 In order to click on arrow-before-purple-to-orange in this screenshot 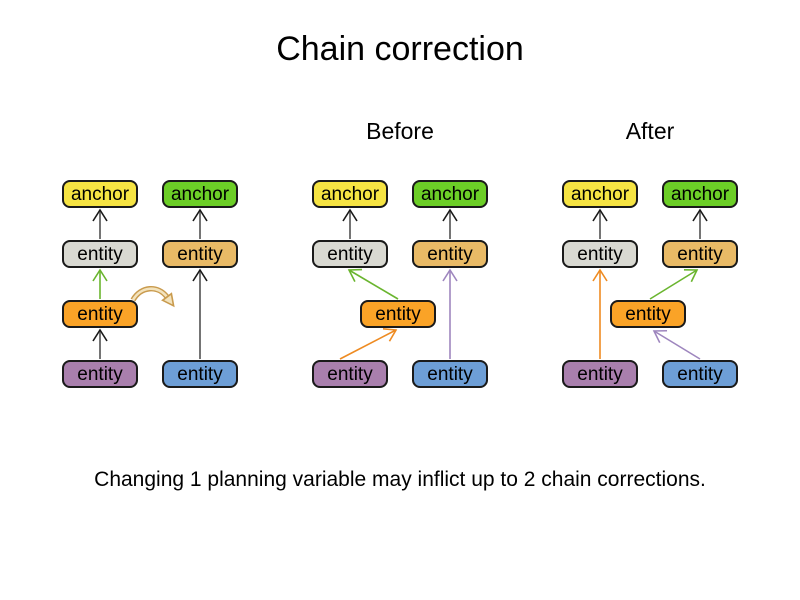, I will do `click(368, 344)`.